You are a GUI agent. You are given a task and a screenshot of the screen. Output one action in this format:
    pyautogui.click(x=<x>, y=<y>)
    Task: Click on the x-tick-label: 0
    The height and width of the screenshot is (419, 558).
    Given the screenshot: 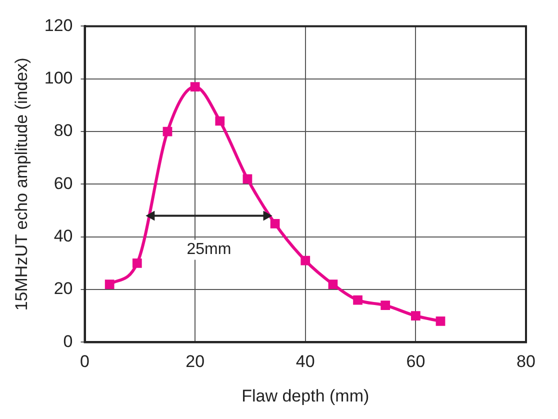 What is the action you would take?
    pyautogui.click(x=85, y=362)
    